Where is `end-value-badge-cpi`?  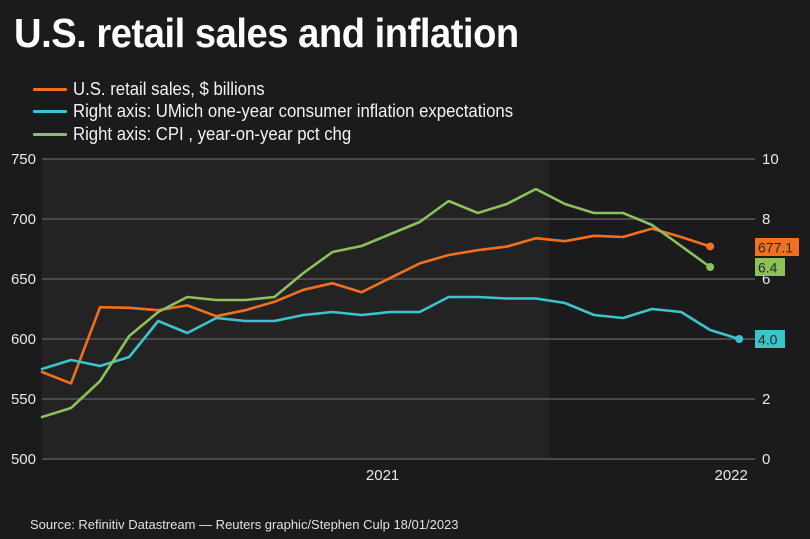 end-value-badge-cpi is located at coordinates (770, 267).